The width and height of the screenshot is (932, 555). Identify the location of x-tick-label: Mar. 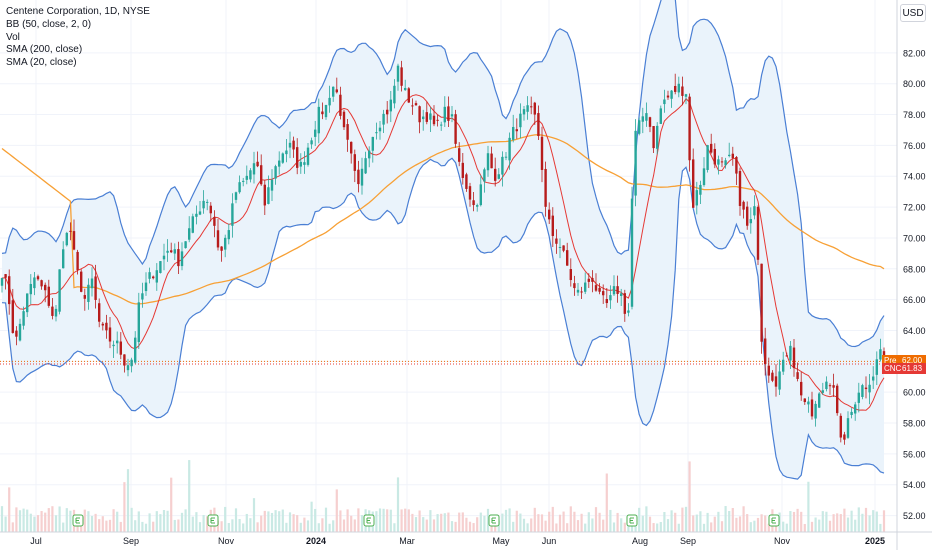
(407, 541).